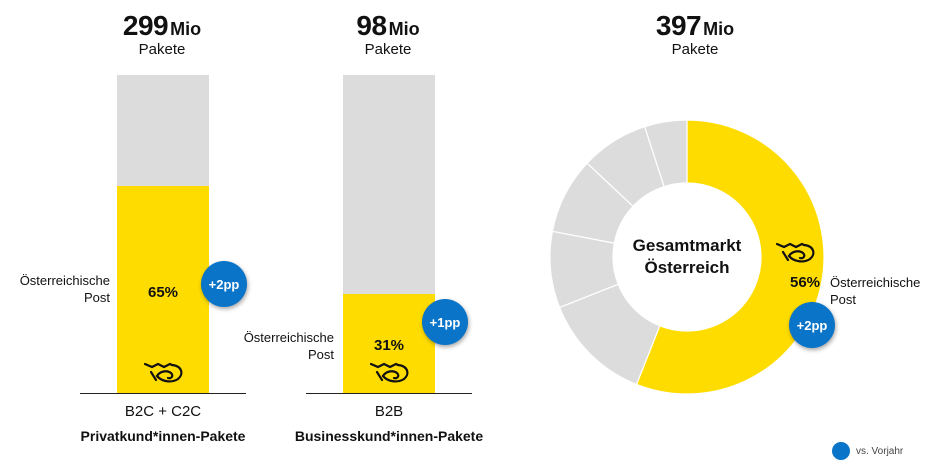  I want to click on panel1-baseline, so click(163, 393).